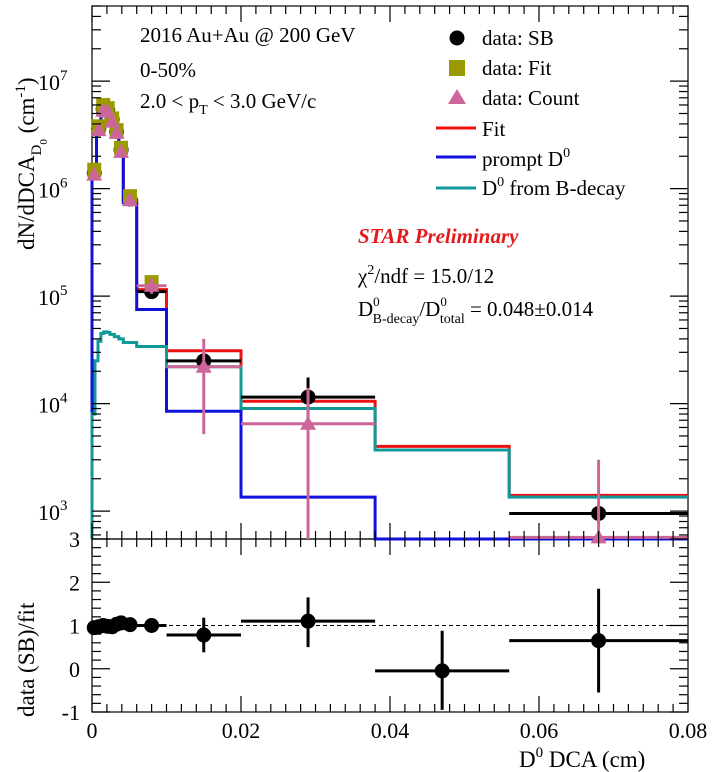  I want to click on top-y-tick-exp-1: 4, so click(64, 399).